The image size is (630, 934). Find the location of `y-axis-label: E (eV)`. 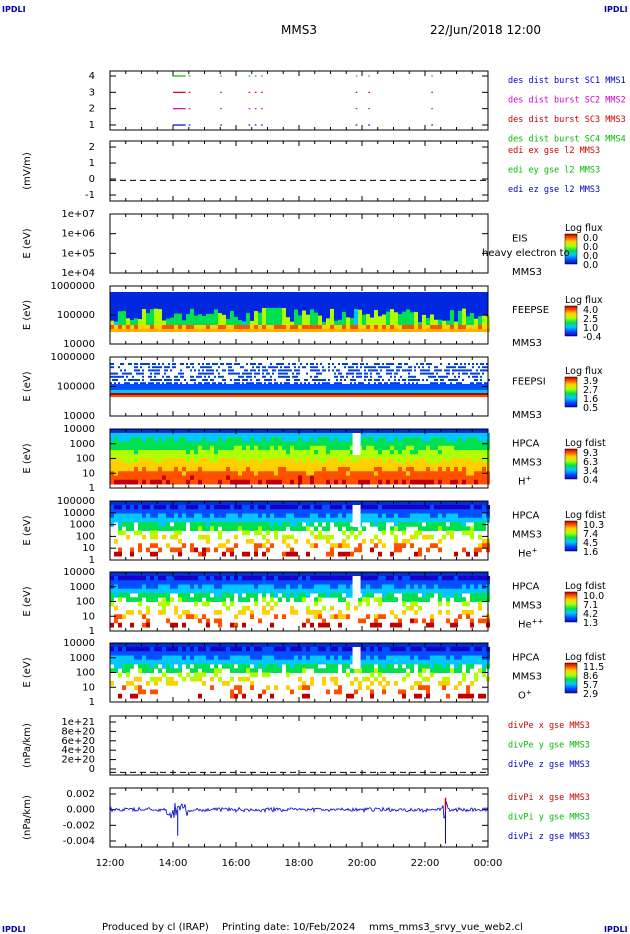

y-axis-label: E (eV) is located at coordinates (27, 601).